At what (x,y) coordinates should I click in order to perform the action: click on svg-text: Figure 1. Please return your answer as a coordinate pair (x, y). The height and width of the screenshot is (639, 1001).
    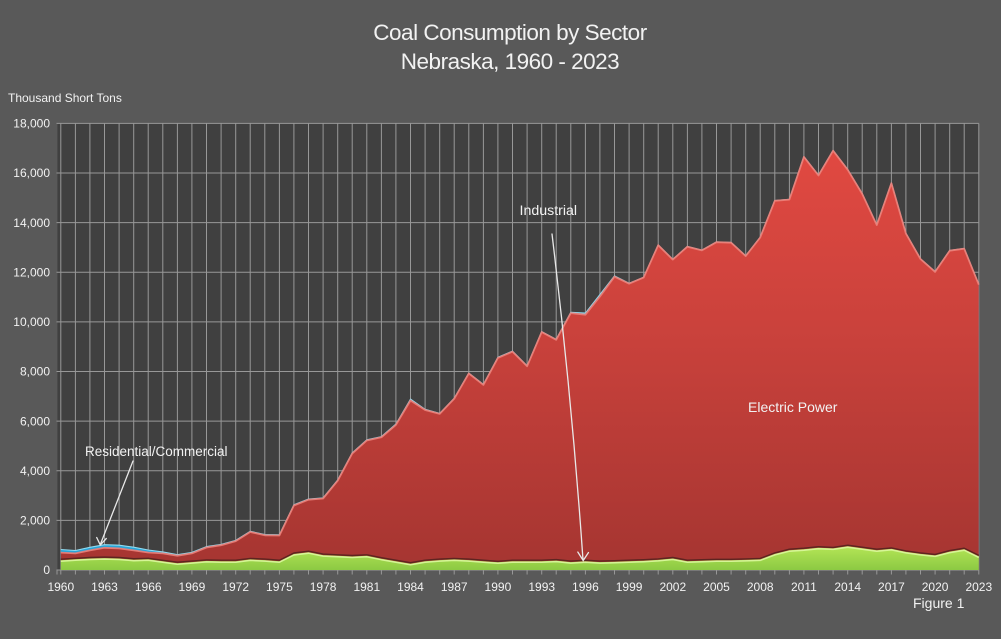
    Looking at the image, I should click on (939, 603).